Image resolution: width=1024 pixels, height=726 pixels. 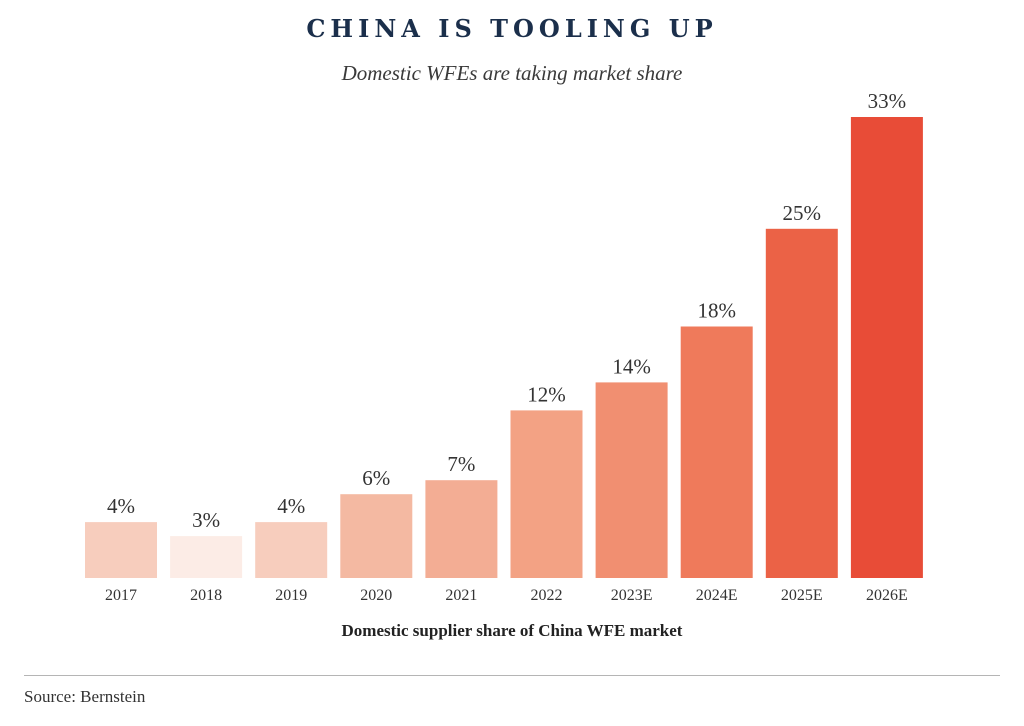 I want to click on bar-2020, so click(x=376, y=536).